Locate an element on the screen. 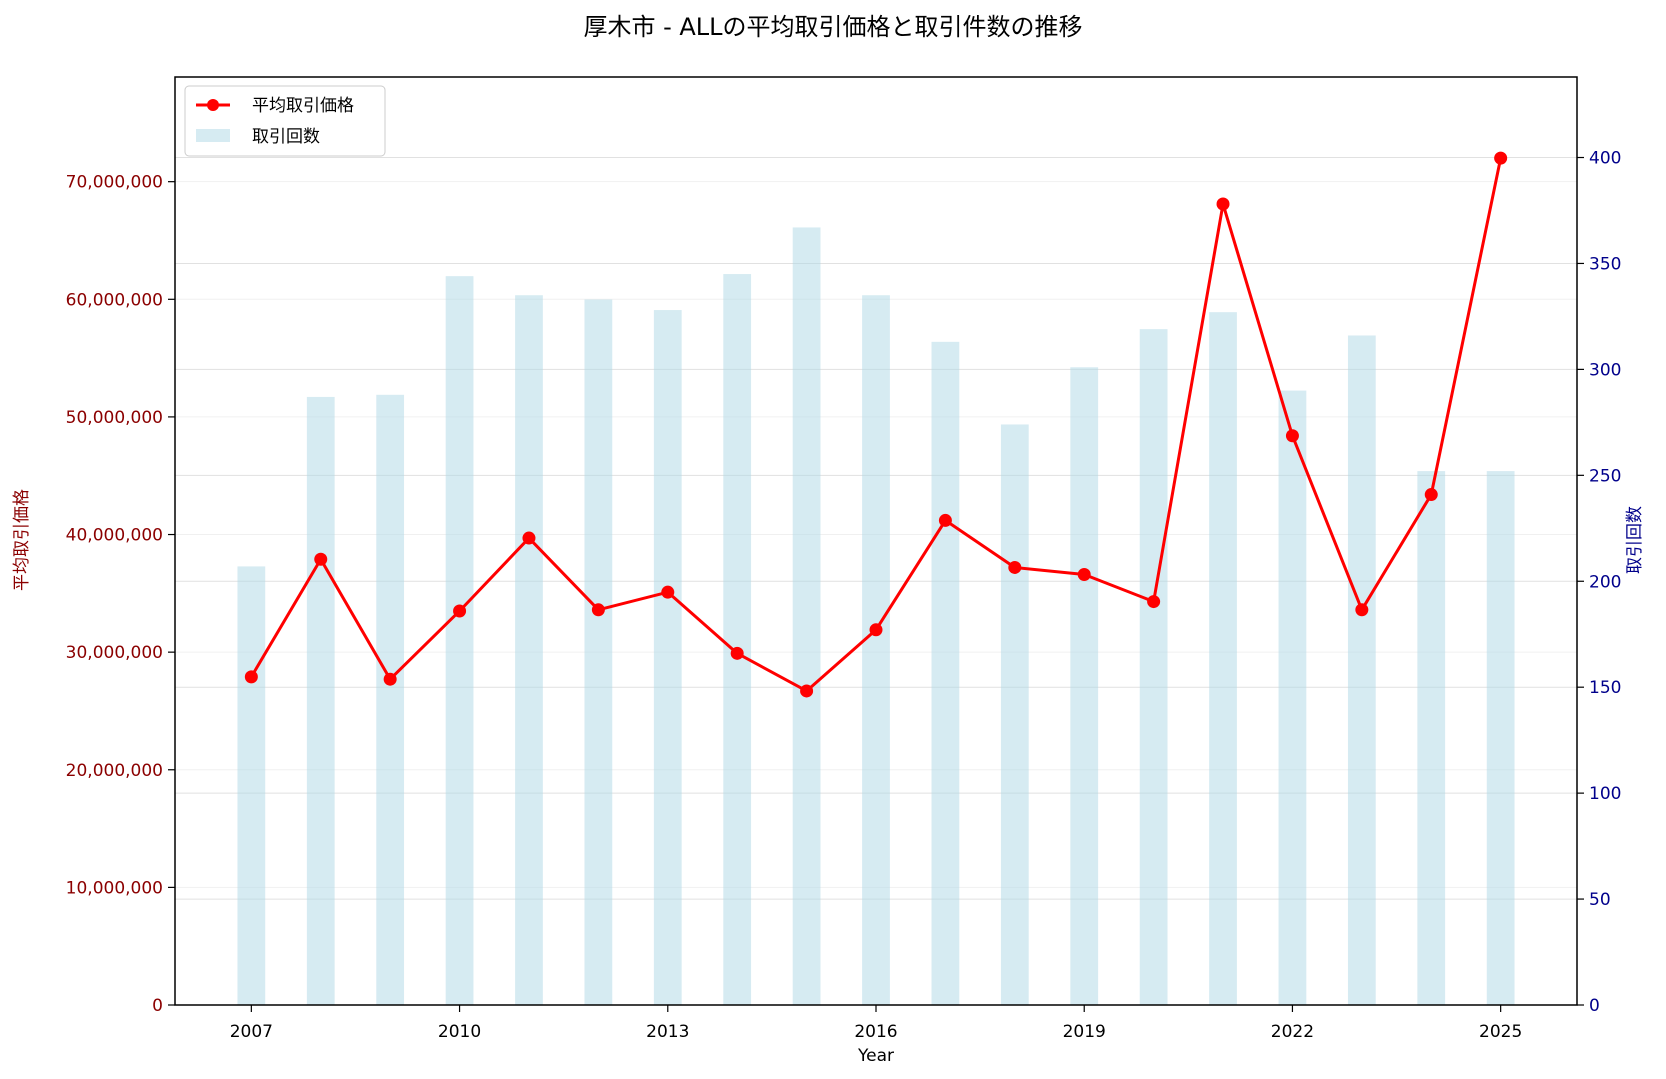 The width and height of the screenshot is (1666, 1079). bar-2007 is located at coordinates (251, 785).